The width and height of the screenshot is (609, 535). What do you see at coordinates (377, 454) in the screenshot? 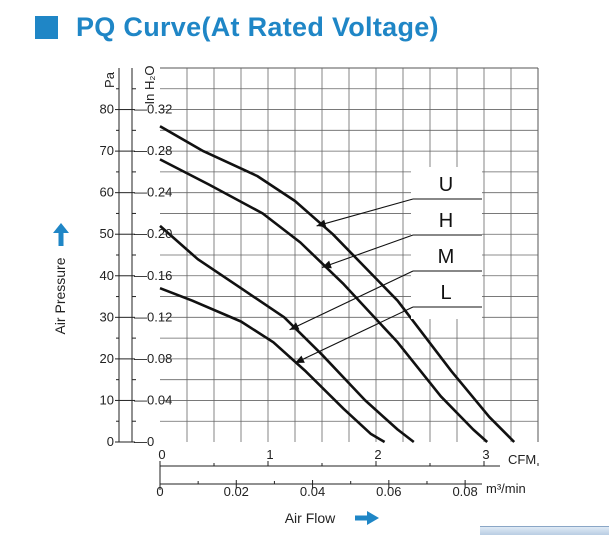
I see `x-tick-label-cfm: 2` at bounding box center [377, 454].